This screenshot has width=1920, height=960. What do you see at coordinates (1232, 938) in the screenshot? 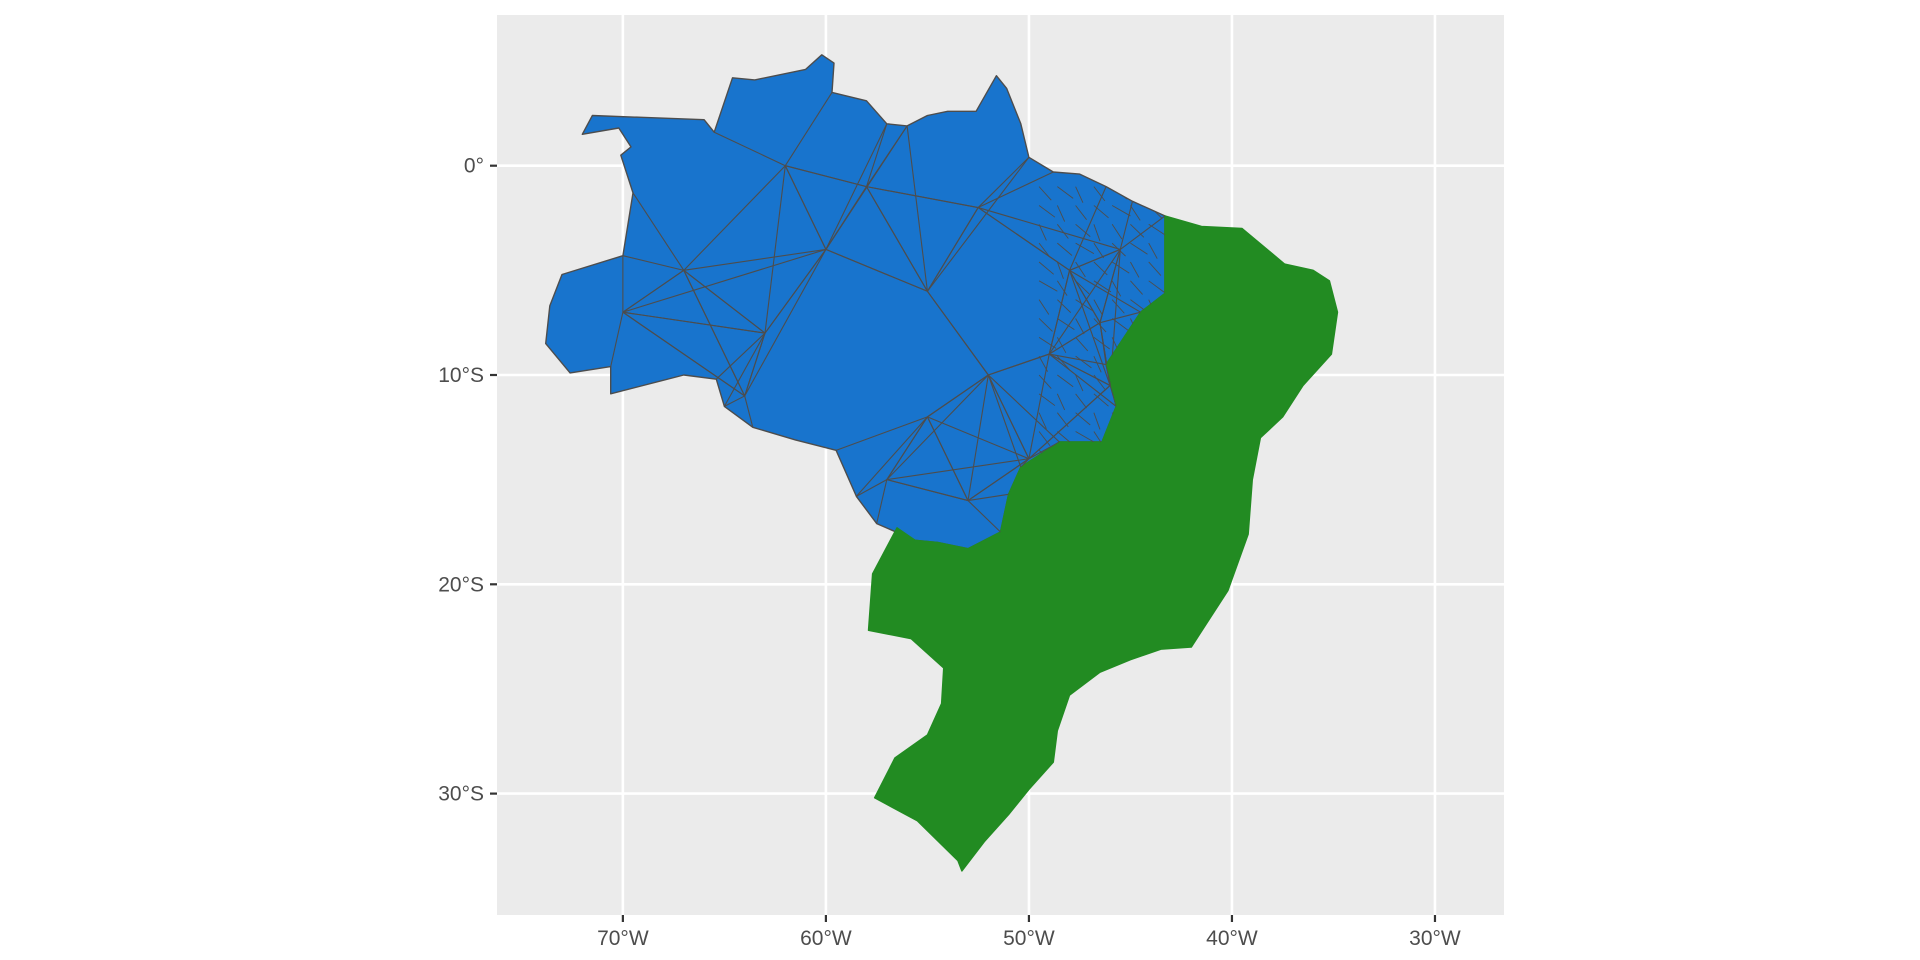
I see `x-tick-label: 40°W` at bounding box center [1232, 938].